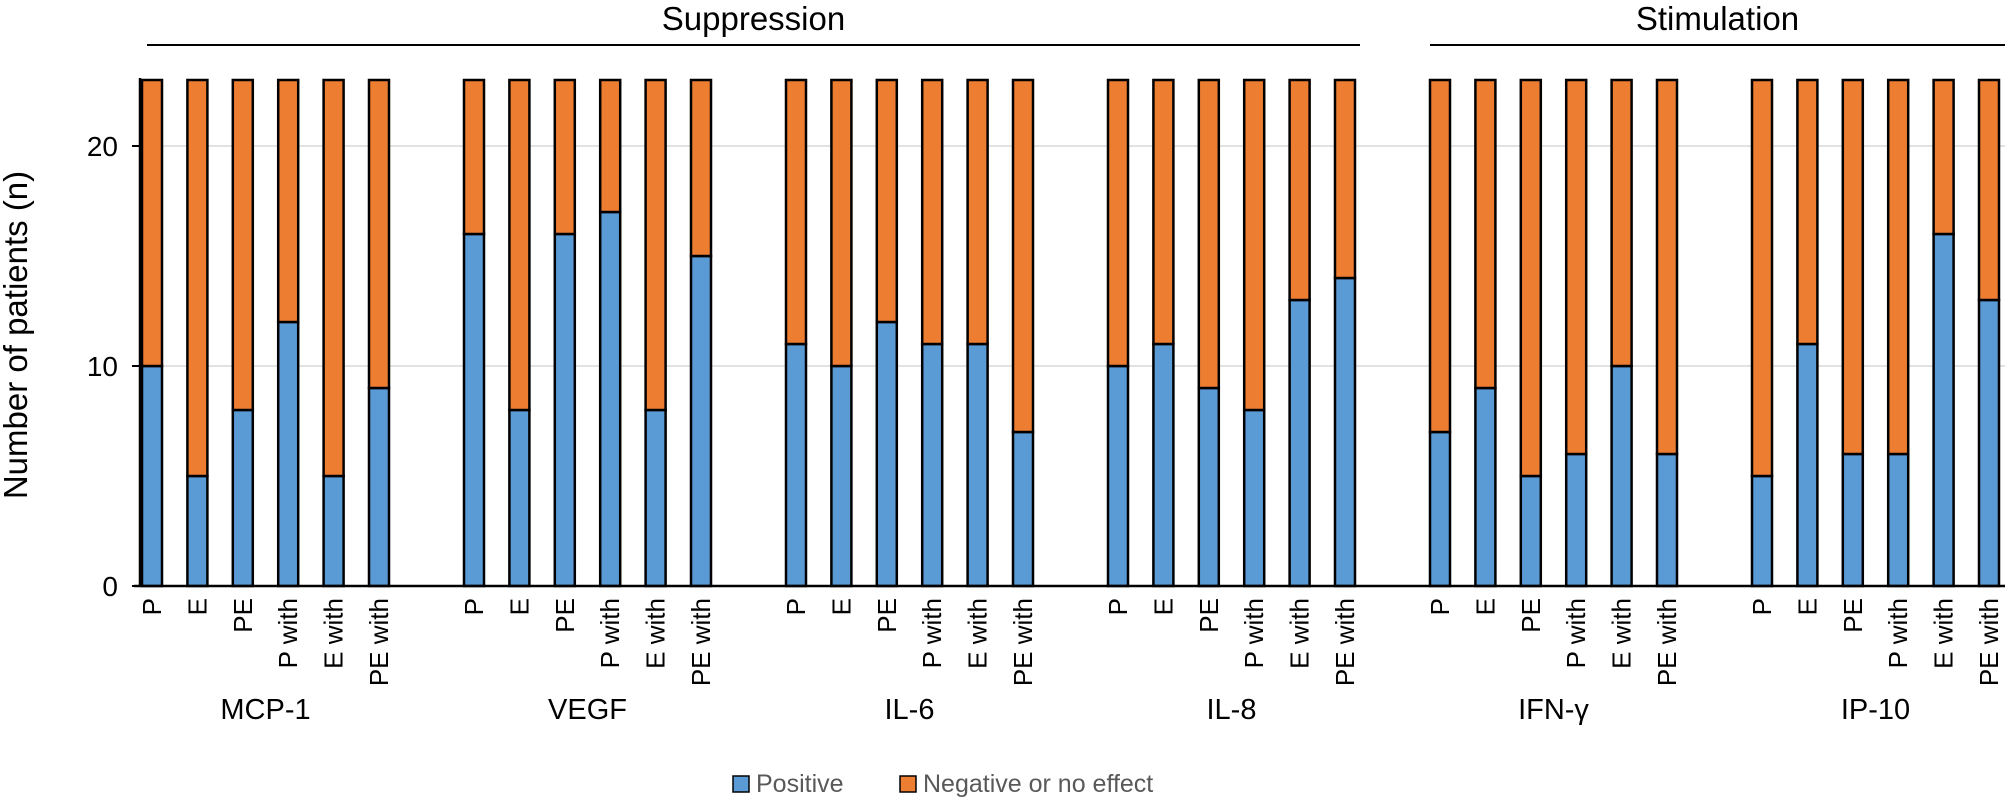  What do you see at coordinates (1038, 784) in the screenshot?
I see `legend-label: Negative or no effect` at bounding box center [1038, 784].